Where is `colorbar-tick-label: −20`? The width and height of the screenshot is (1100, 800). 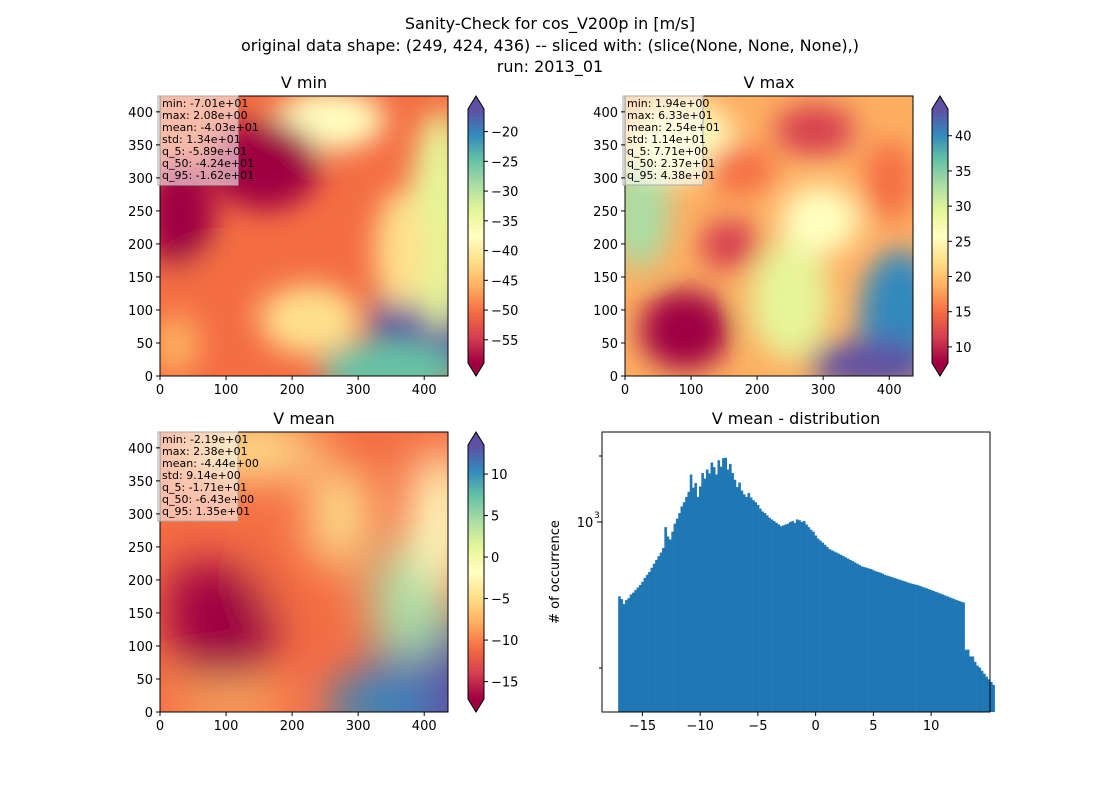
colorbar-tick-label: −20 is located at coordinates (504, 133).